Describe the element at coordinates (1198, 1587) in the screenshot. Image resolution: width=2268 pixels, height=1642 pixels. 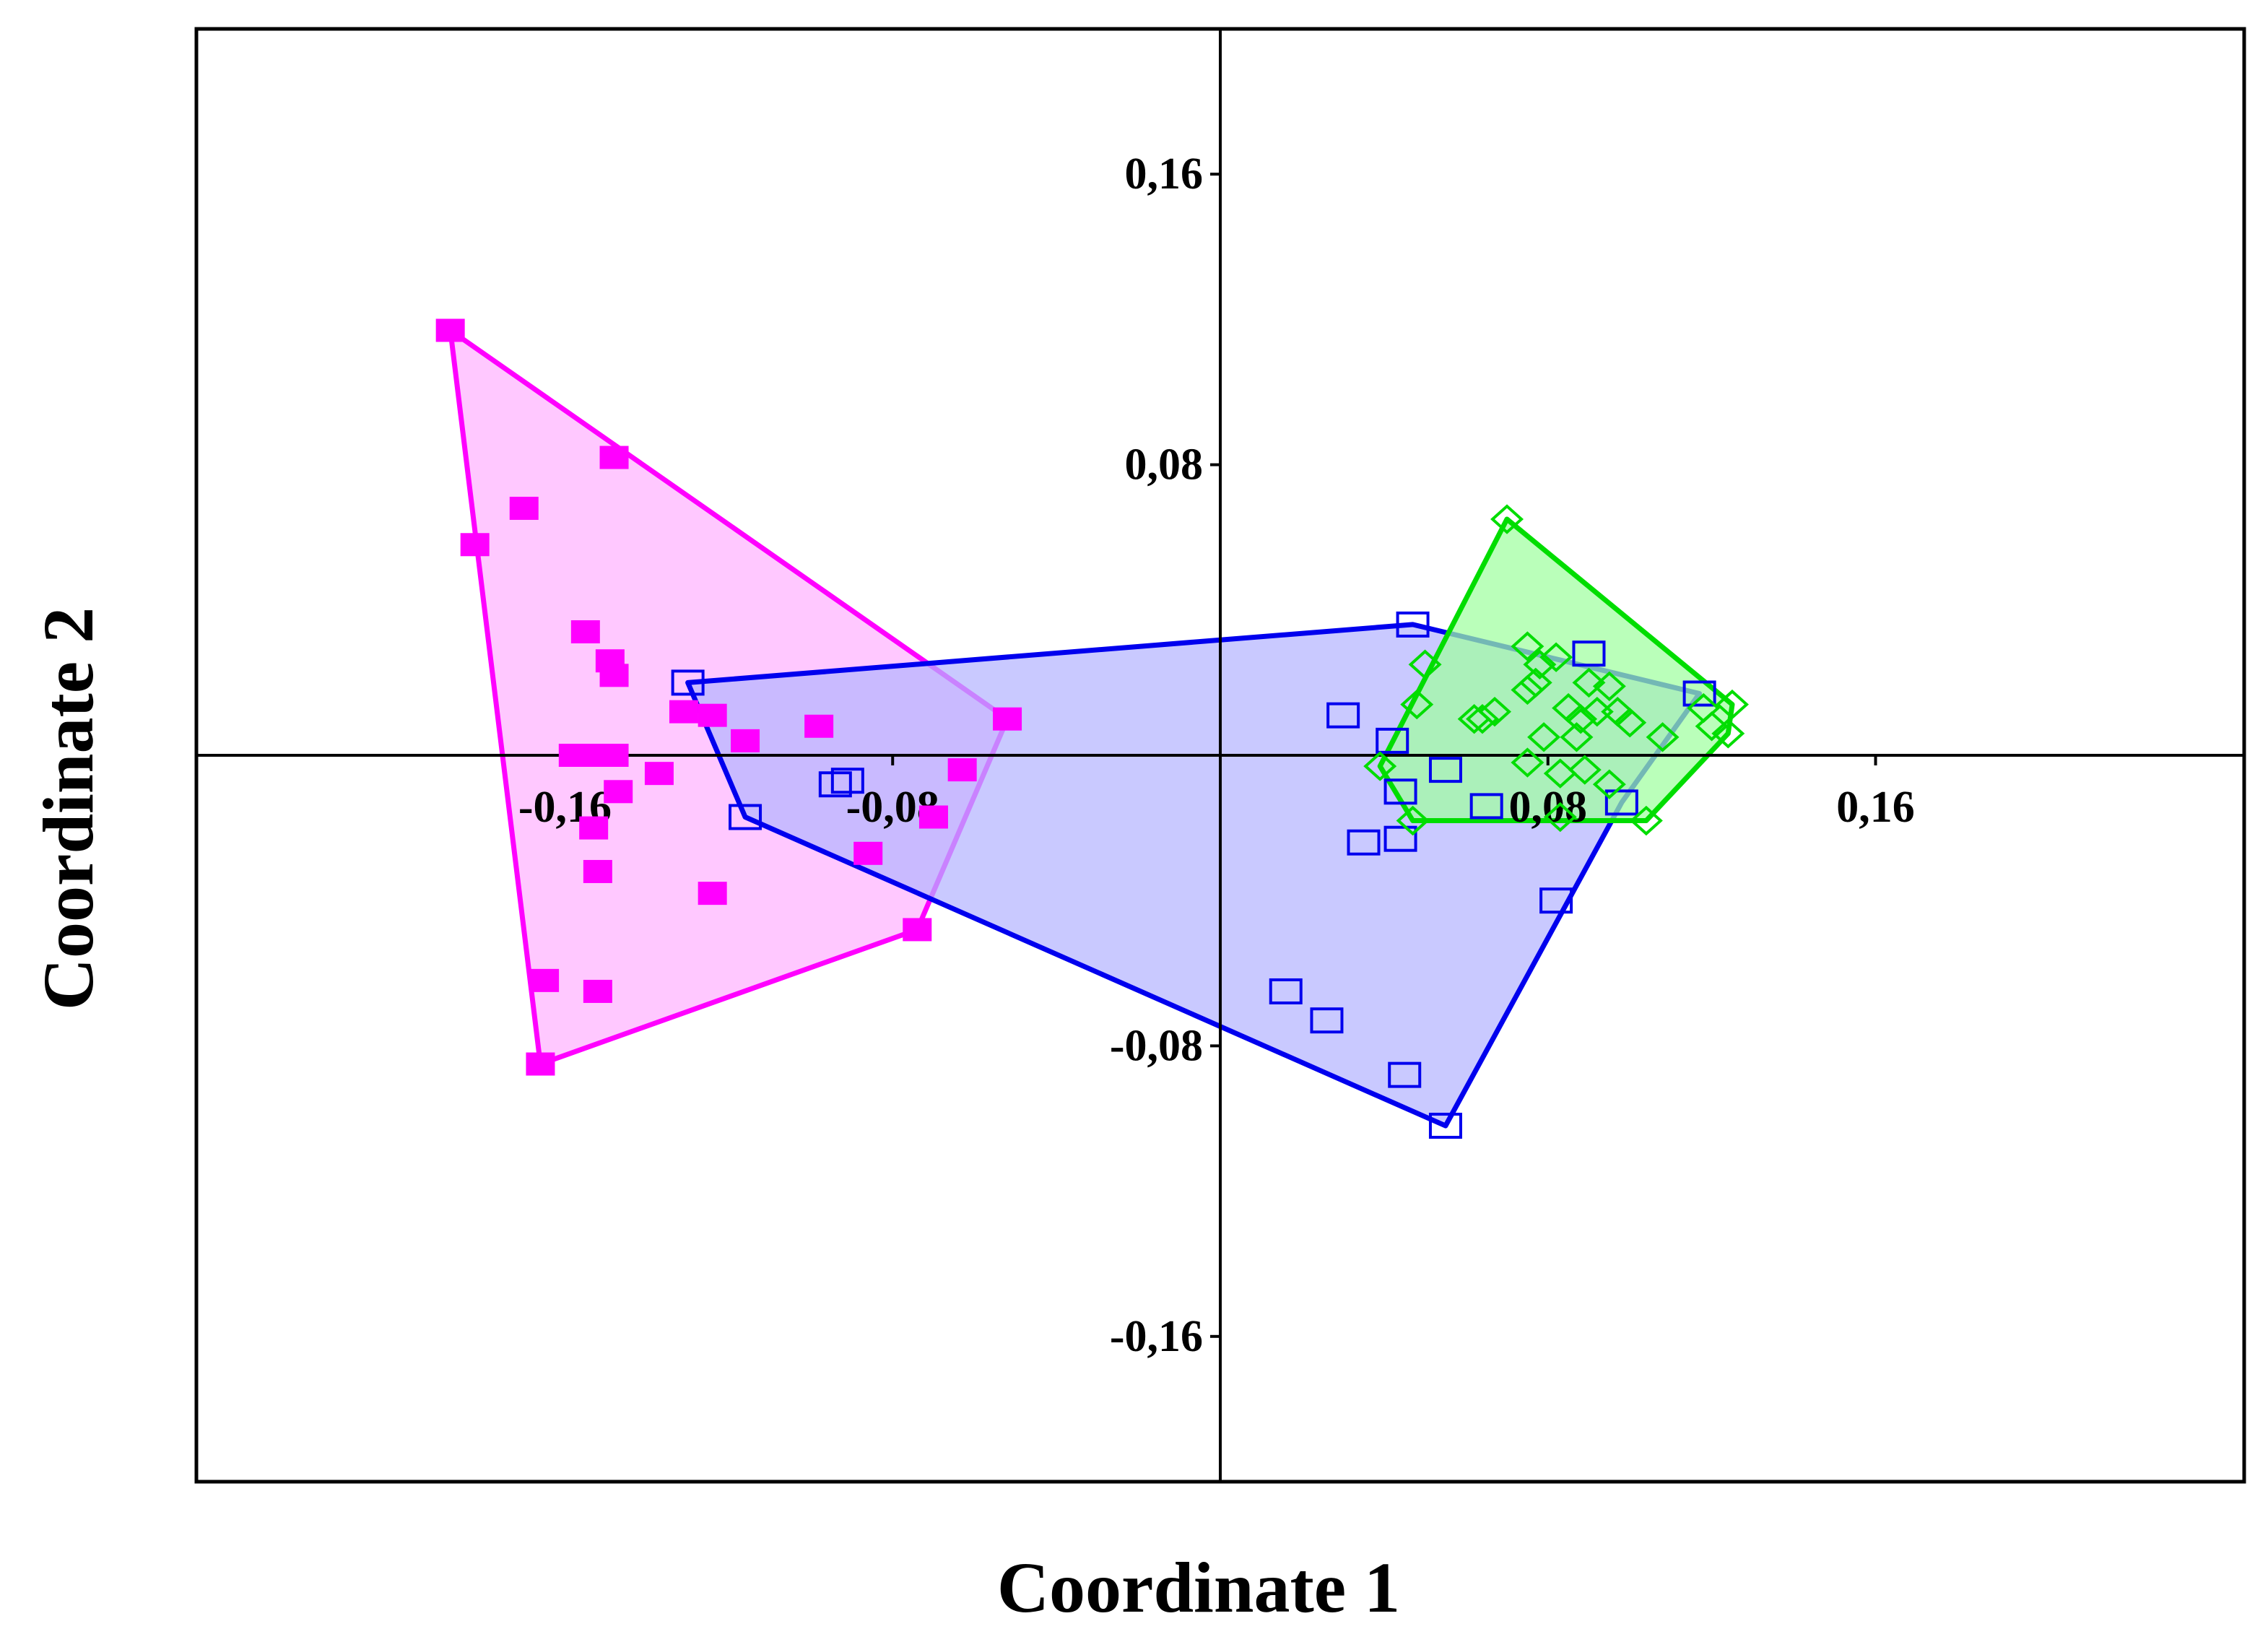
I see `x-axis-title: Coordinate 1` at that location.